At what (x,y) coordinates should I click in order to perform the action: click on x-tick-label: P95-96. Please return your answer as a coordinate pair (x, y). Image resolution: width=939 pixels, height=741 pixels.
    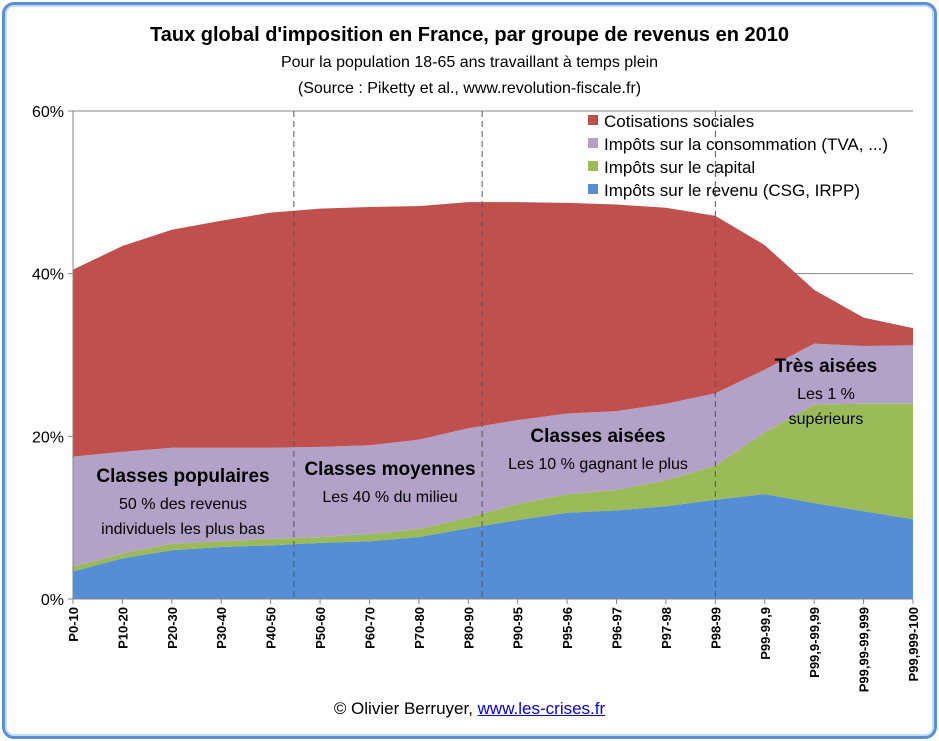
    Looking at the image, I should click on (567, 628).